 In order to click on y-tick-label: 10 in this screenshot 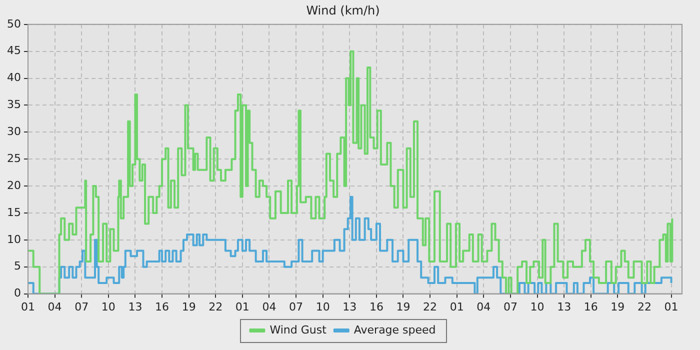, I will do `click(13, 239)`.